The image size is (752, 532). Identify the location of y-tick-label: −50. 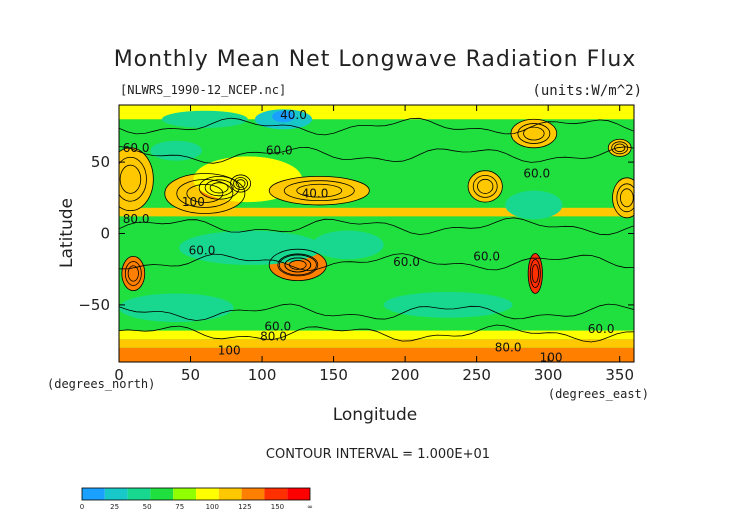
(94, 305).